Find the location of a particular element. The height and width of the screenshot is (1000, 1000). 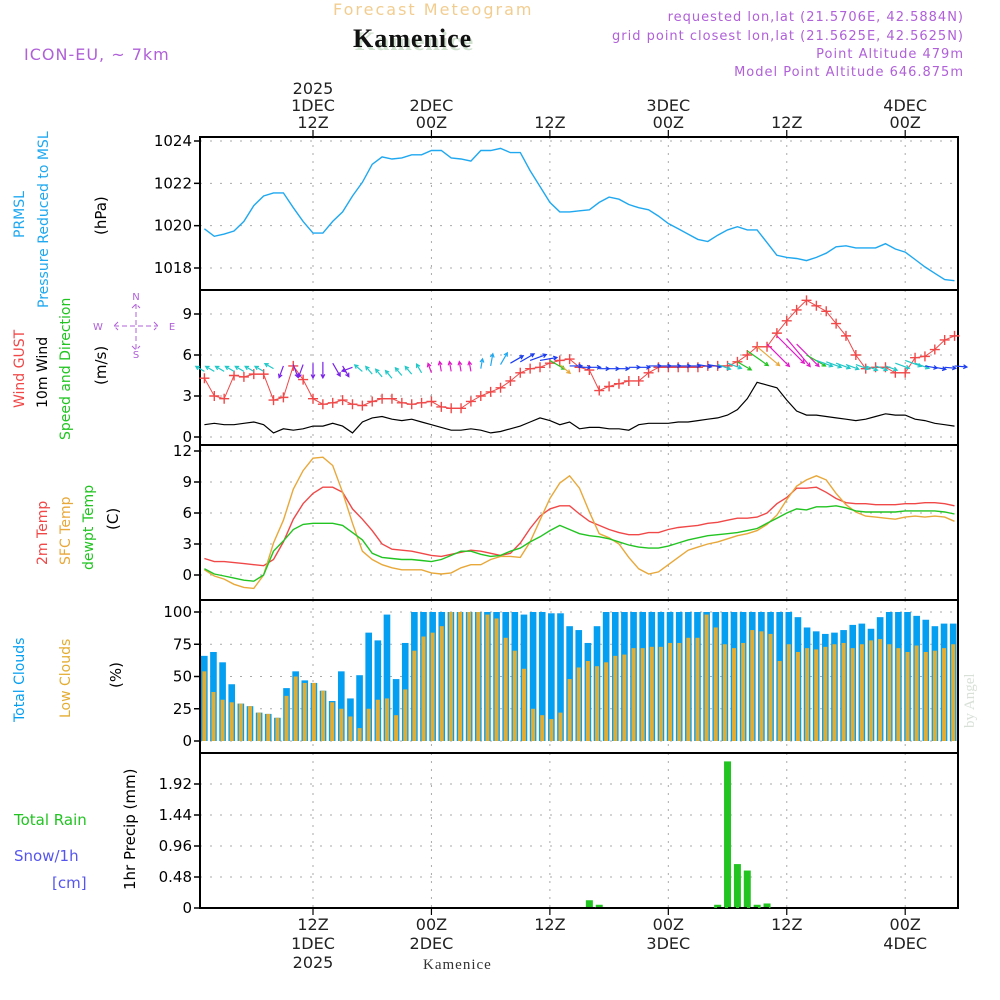

y-tick-label: 50 is located at coordinates (182, 677).